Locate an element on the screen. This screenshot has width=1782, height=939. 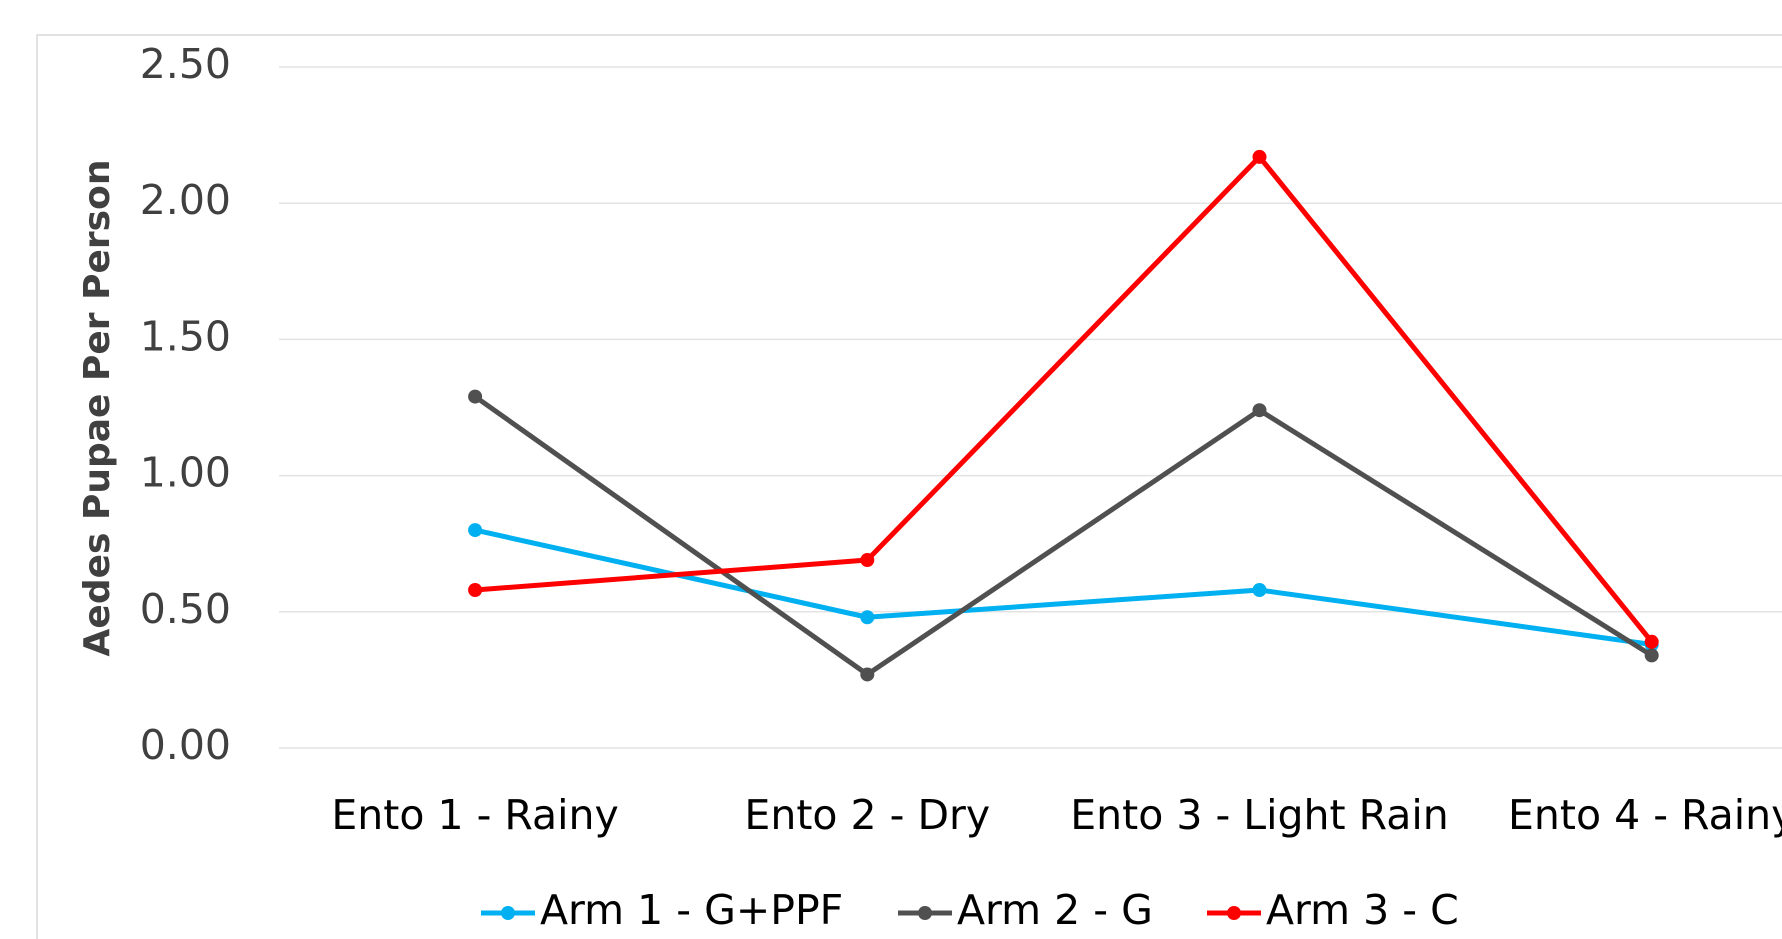
y-tick-label: 0.50 is located at coordinates (185, 609).